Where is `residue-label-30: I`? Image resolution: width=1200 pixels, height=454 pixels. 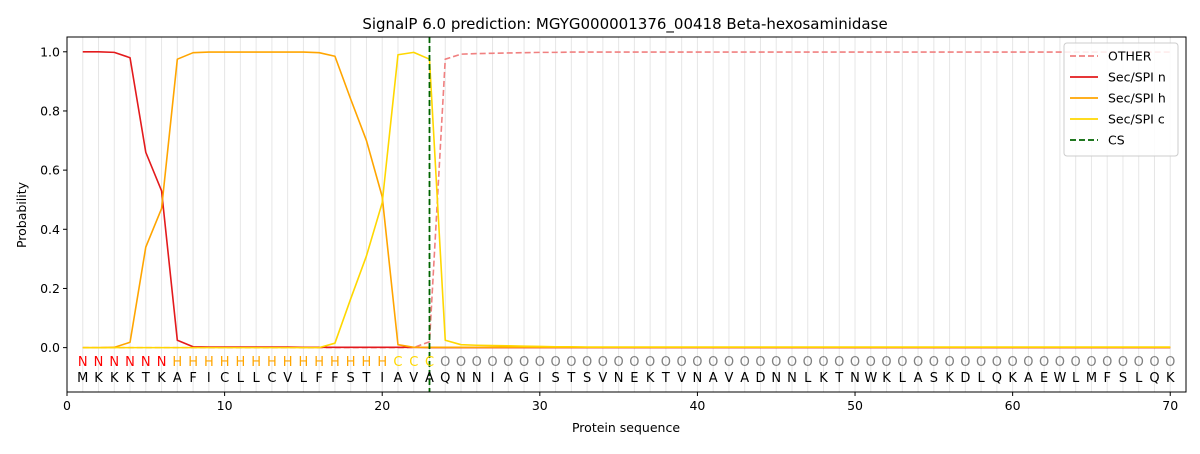 residue-label-30: I is located at coordinates (540, 378).